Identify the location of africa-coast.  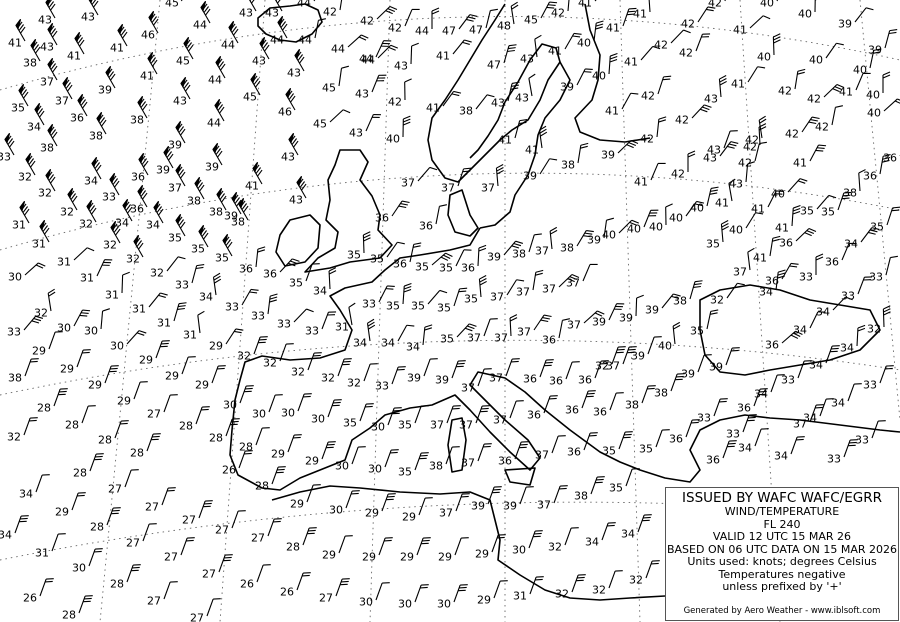
(468, 543).